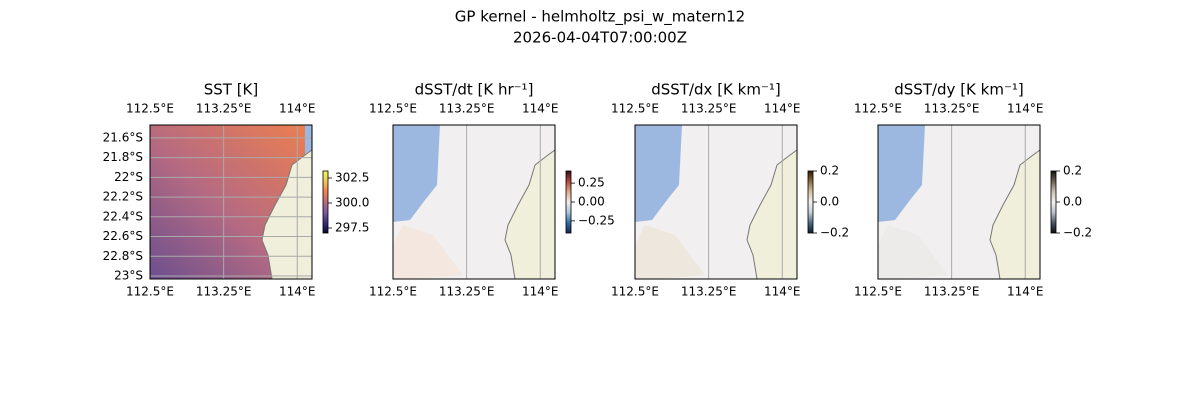 This screenshot has width=1200, height=400. Describe the element at coordinates (352, 203) in the screenshot. I see `colorbar-tick-label: 300.0` at that location.